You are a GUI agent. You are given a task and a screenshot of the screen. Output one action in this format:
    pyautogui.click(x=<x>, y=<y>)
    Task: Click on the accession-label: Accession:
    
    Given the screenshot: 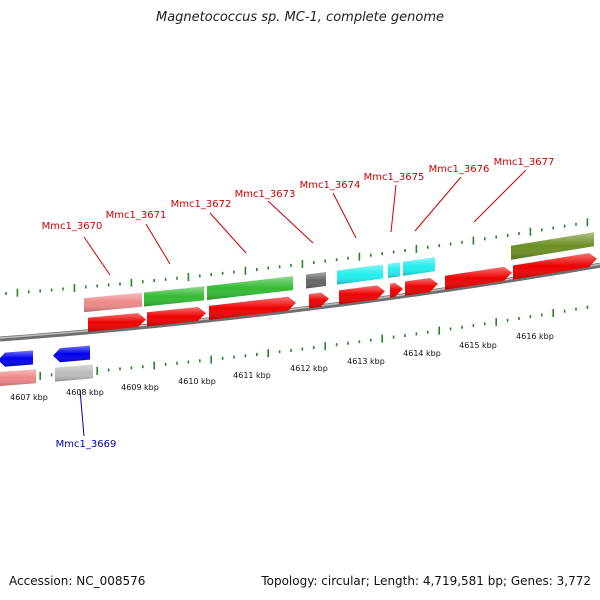 What is the action you would take?
    pyautogui.click(x=41, y=581)
    